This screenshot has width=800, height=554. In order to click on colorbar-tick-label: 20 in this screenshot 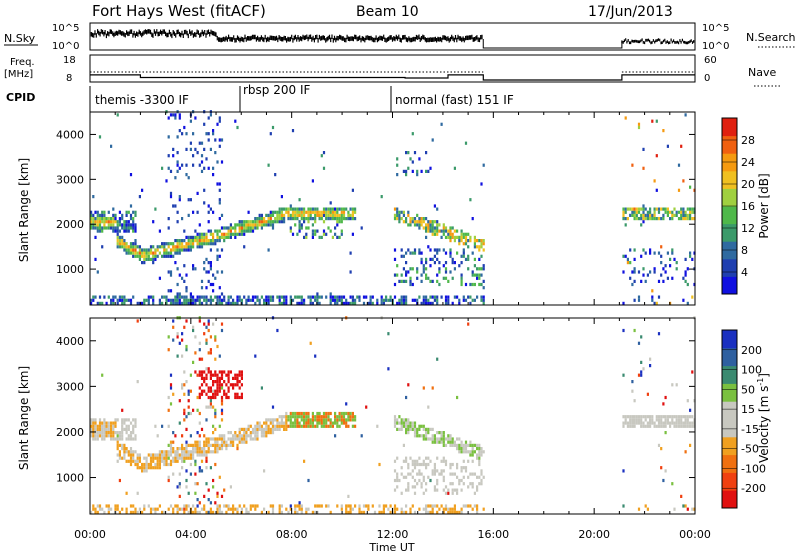, I will do `click(748, 184)`.